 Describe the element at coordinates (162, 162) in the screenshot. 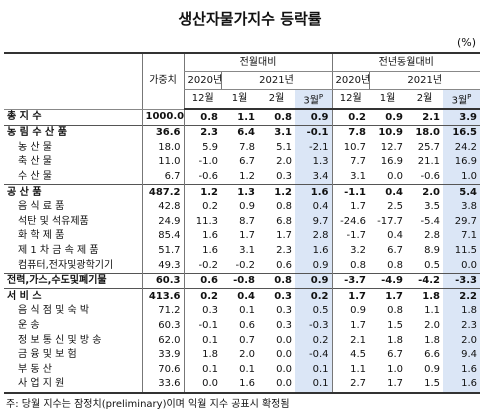

I see `value-cell: 11.0` at that location.